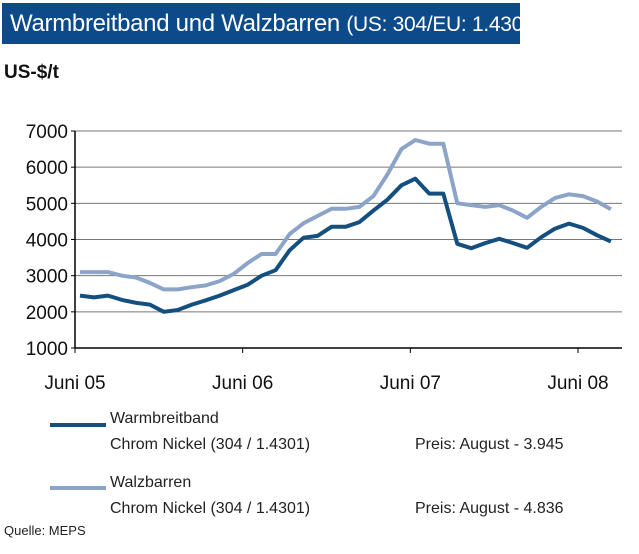 This screenshot has width=639, height=554. Describe the element at coordinates (74, 383) in the screenshot. I see `x-tick-label: Juni 05` at that location.